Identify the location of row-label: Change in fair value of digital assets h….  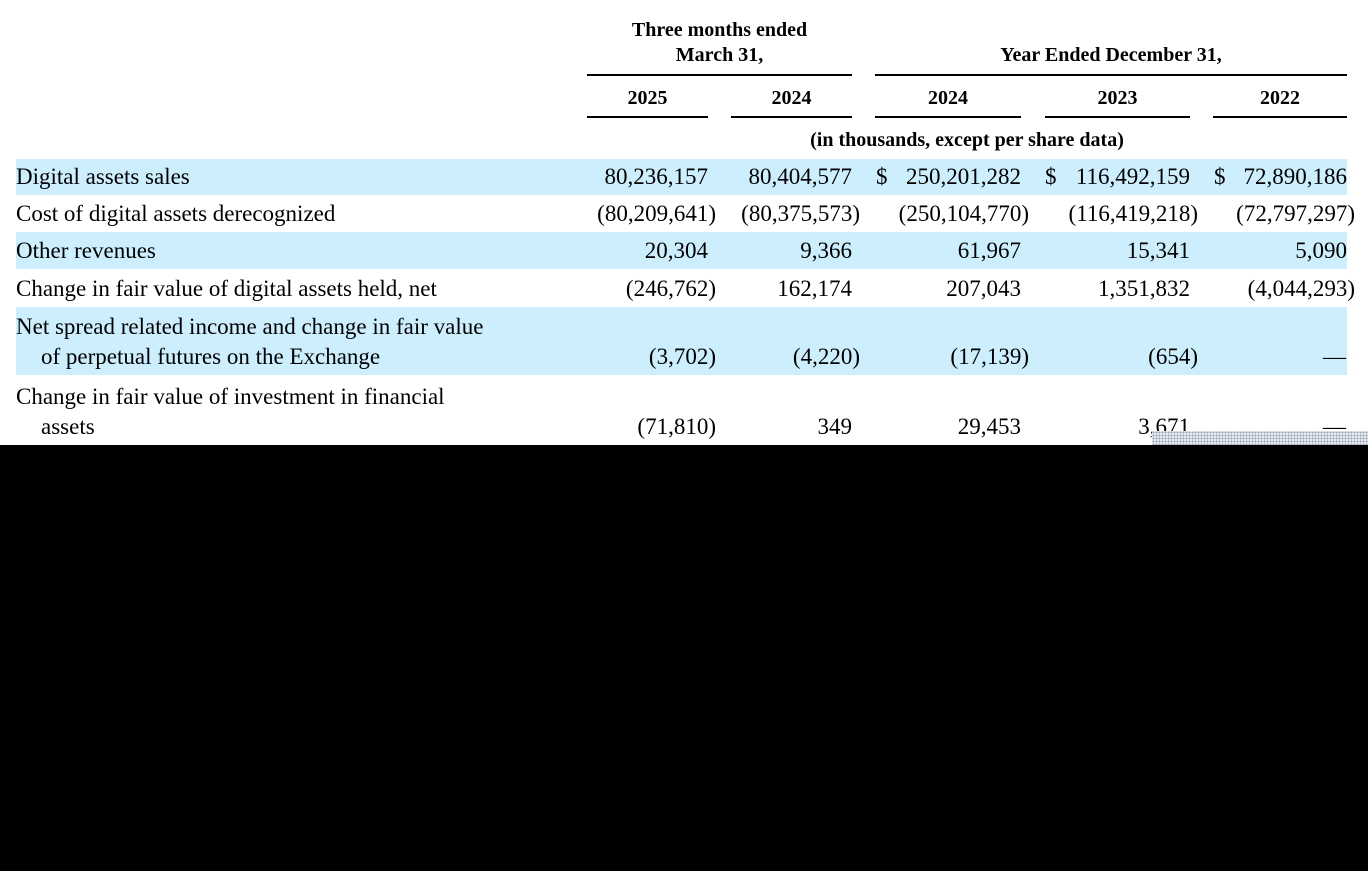
(226, 288).